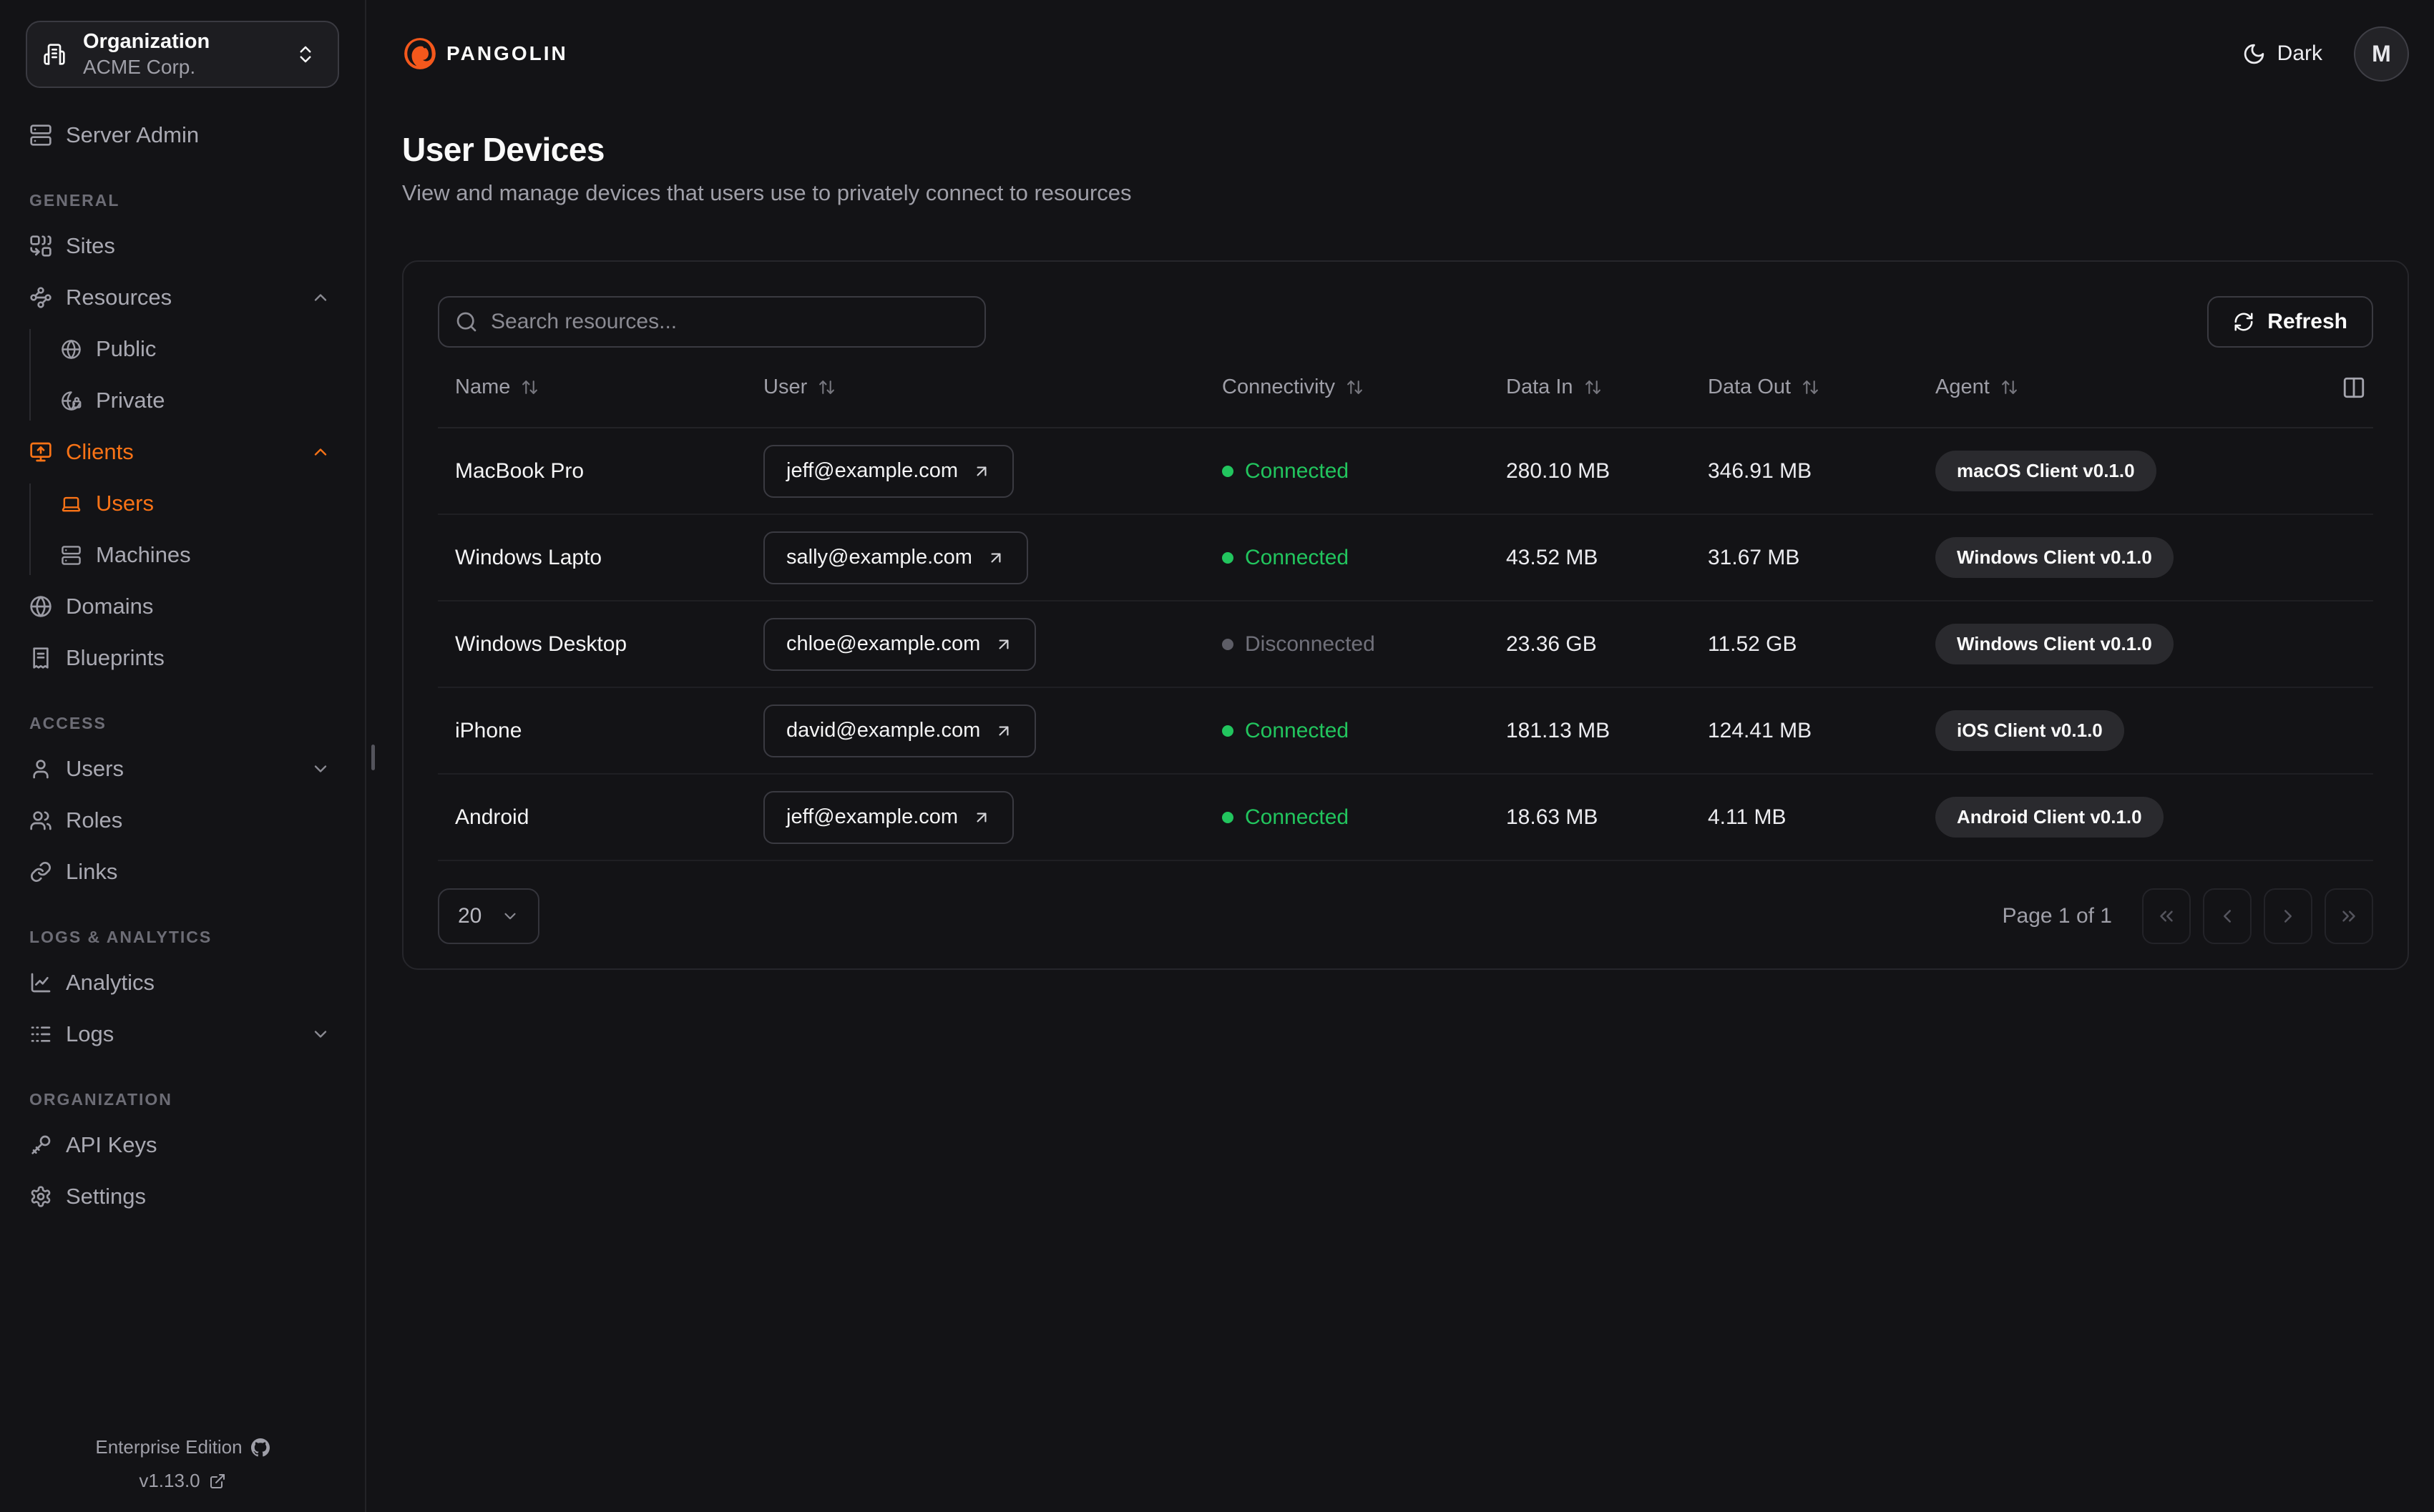 The image size is (2434, 1512). I want to click on version-line: v1.13.0, so click(182, 1481).